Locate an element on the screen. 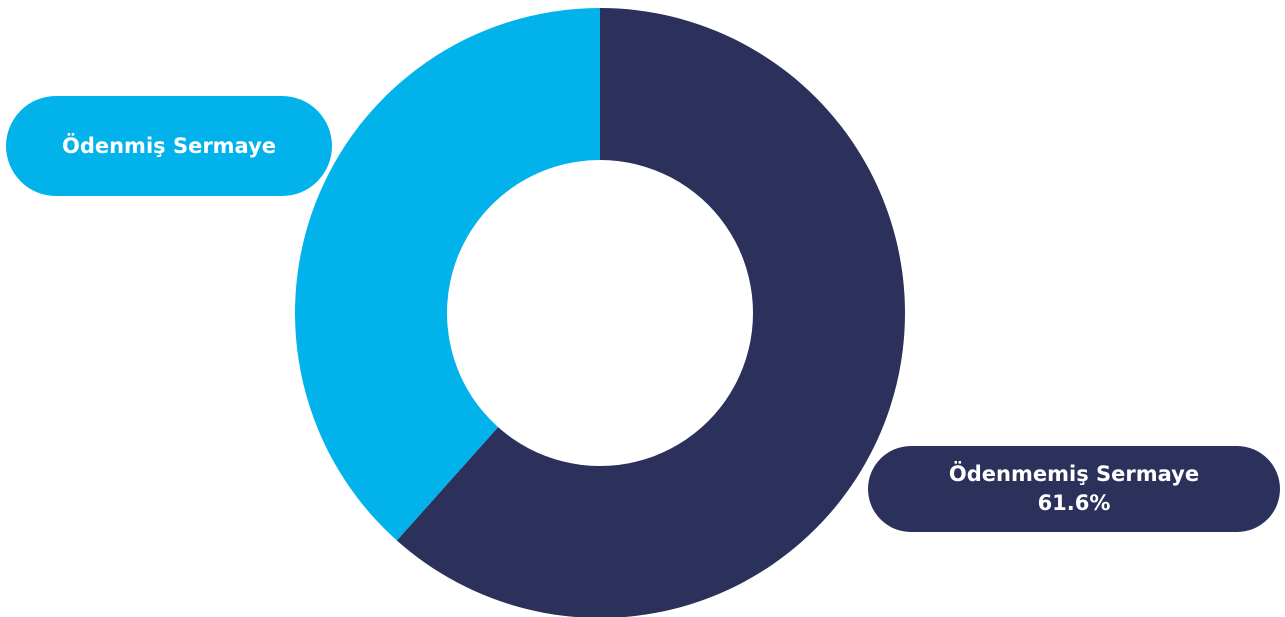 The width and height of the screenshot is (1285, 617). slice-label-paid-capital: Ödenmiş Sermaye is located at coordinates (169, 146).